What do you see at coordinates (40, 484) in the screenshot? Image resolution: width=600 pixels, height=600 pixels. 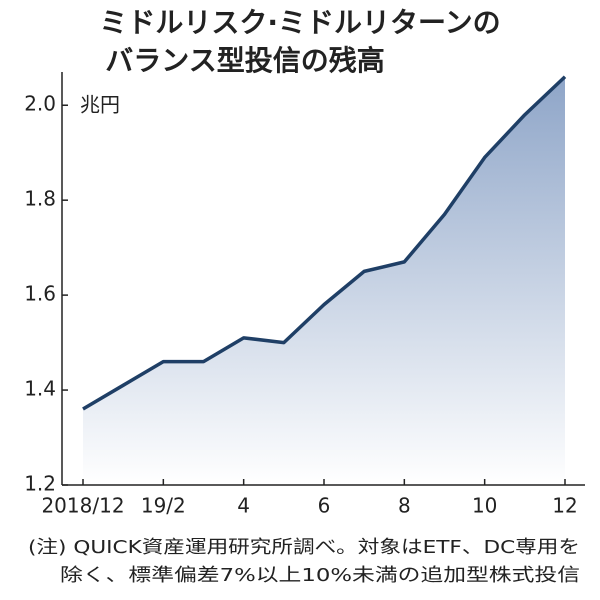 I see `y-tick-label: 1.2` at bounding box center [40, 484].